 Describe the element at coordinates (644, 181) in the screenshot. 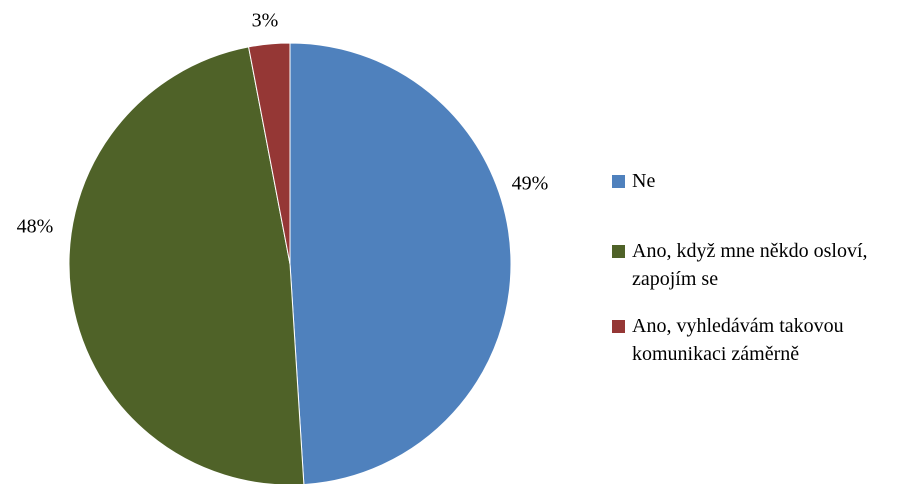

I see `legend-label: Ne` at that location.